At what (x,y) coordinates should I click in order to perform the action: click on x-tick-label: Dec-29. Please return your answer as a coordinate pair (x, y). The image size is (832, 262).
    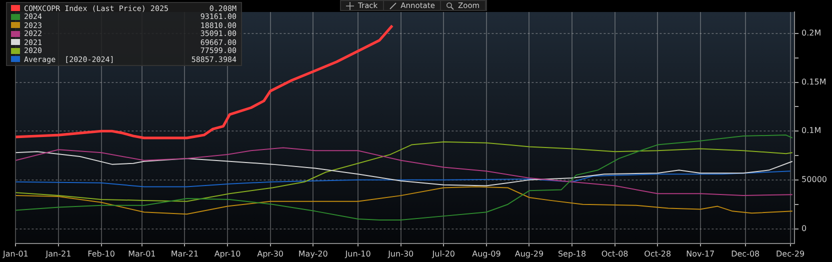
    Looking at the image, I should click on (790, 253).